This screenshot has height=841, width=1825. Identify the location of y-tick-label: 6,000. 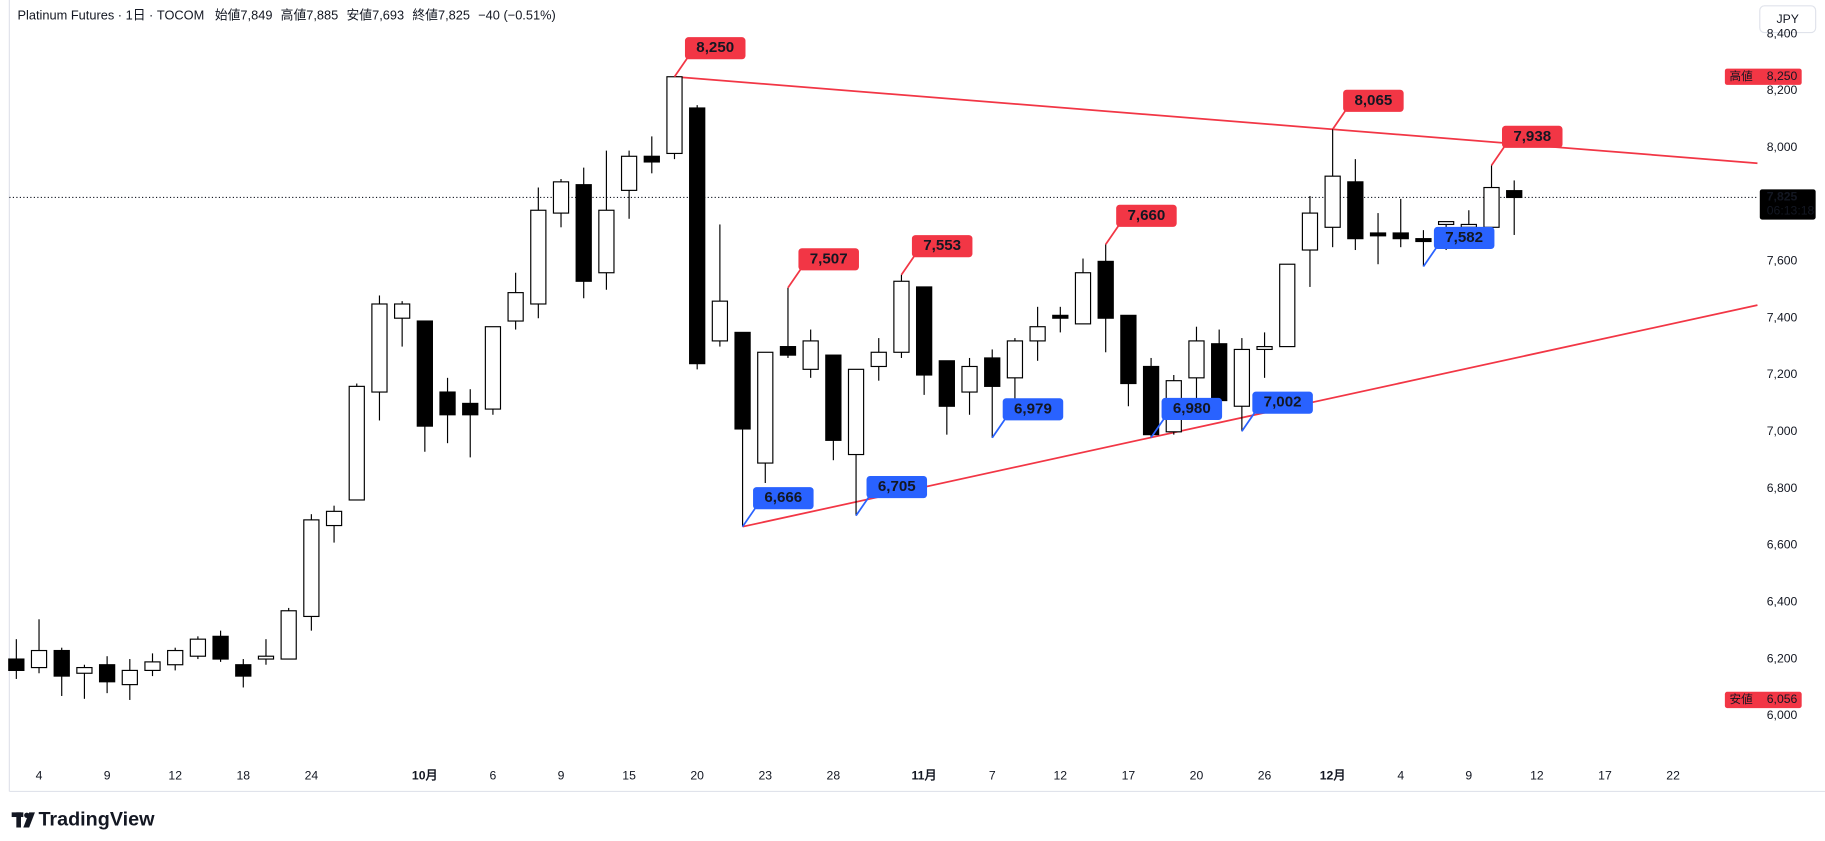
(1782, 715).